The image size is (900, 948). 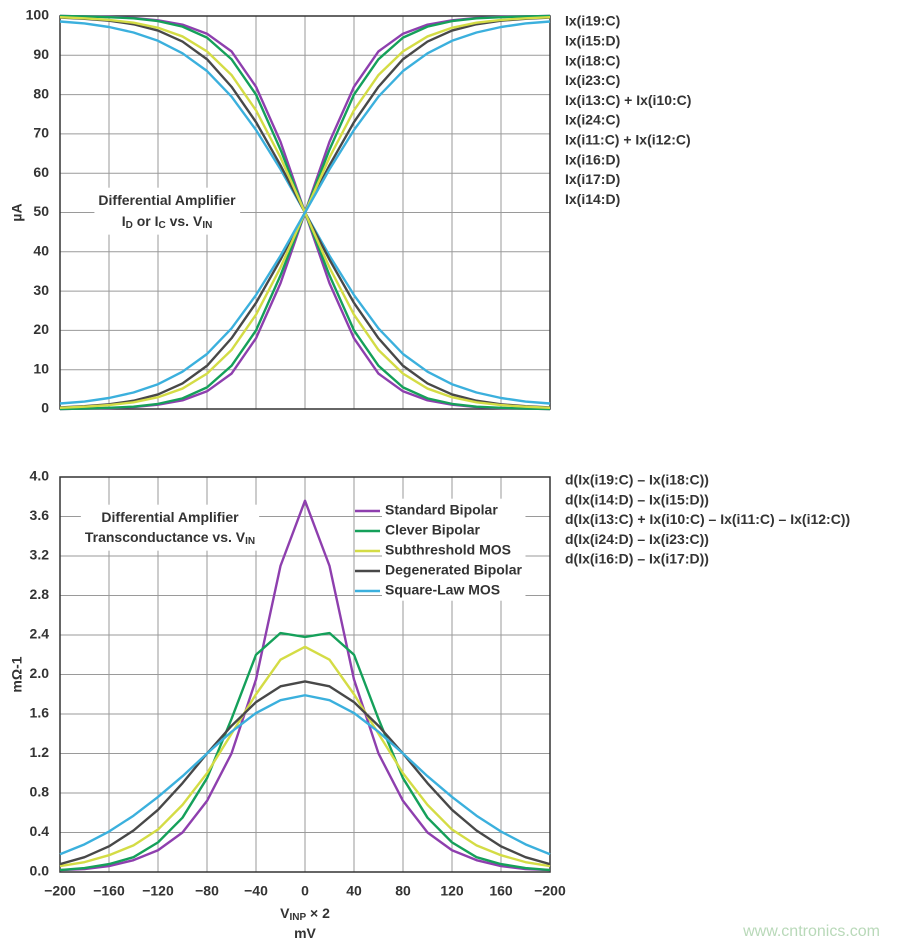 What do you see at coordinates (637, 499) in the screenshot?
I see `trace-legend-entry: d(Ix(i14:D) – Ix(i15:D))` at bounding box center [637, 499].